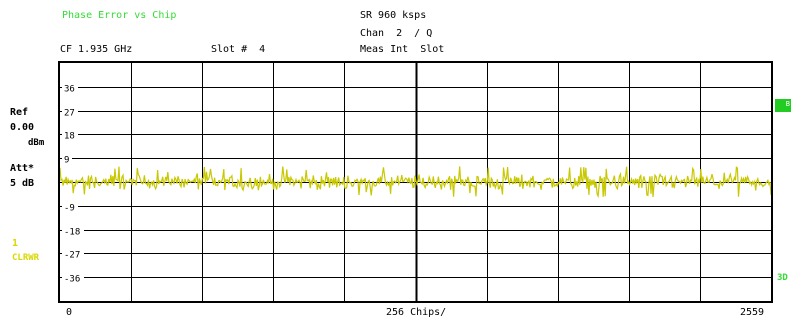  I want to click on attenuation-label: Att*, so click(22, 168).